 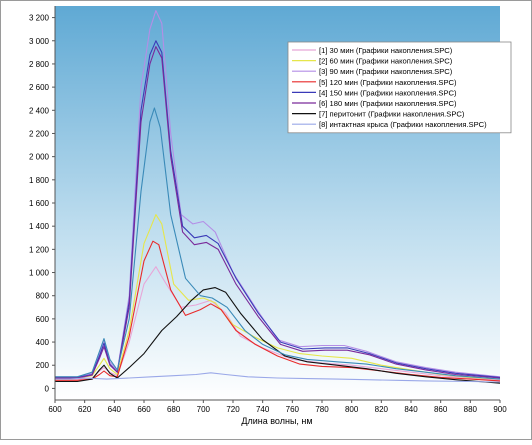 I want to click on x-tick-label: 880, so click(x=471, y=409).